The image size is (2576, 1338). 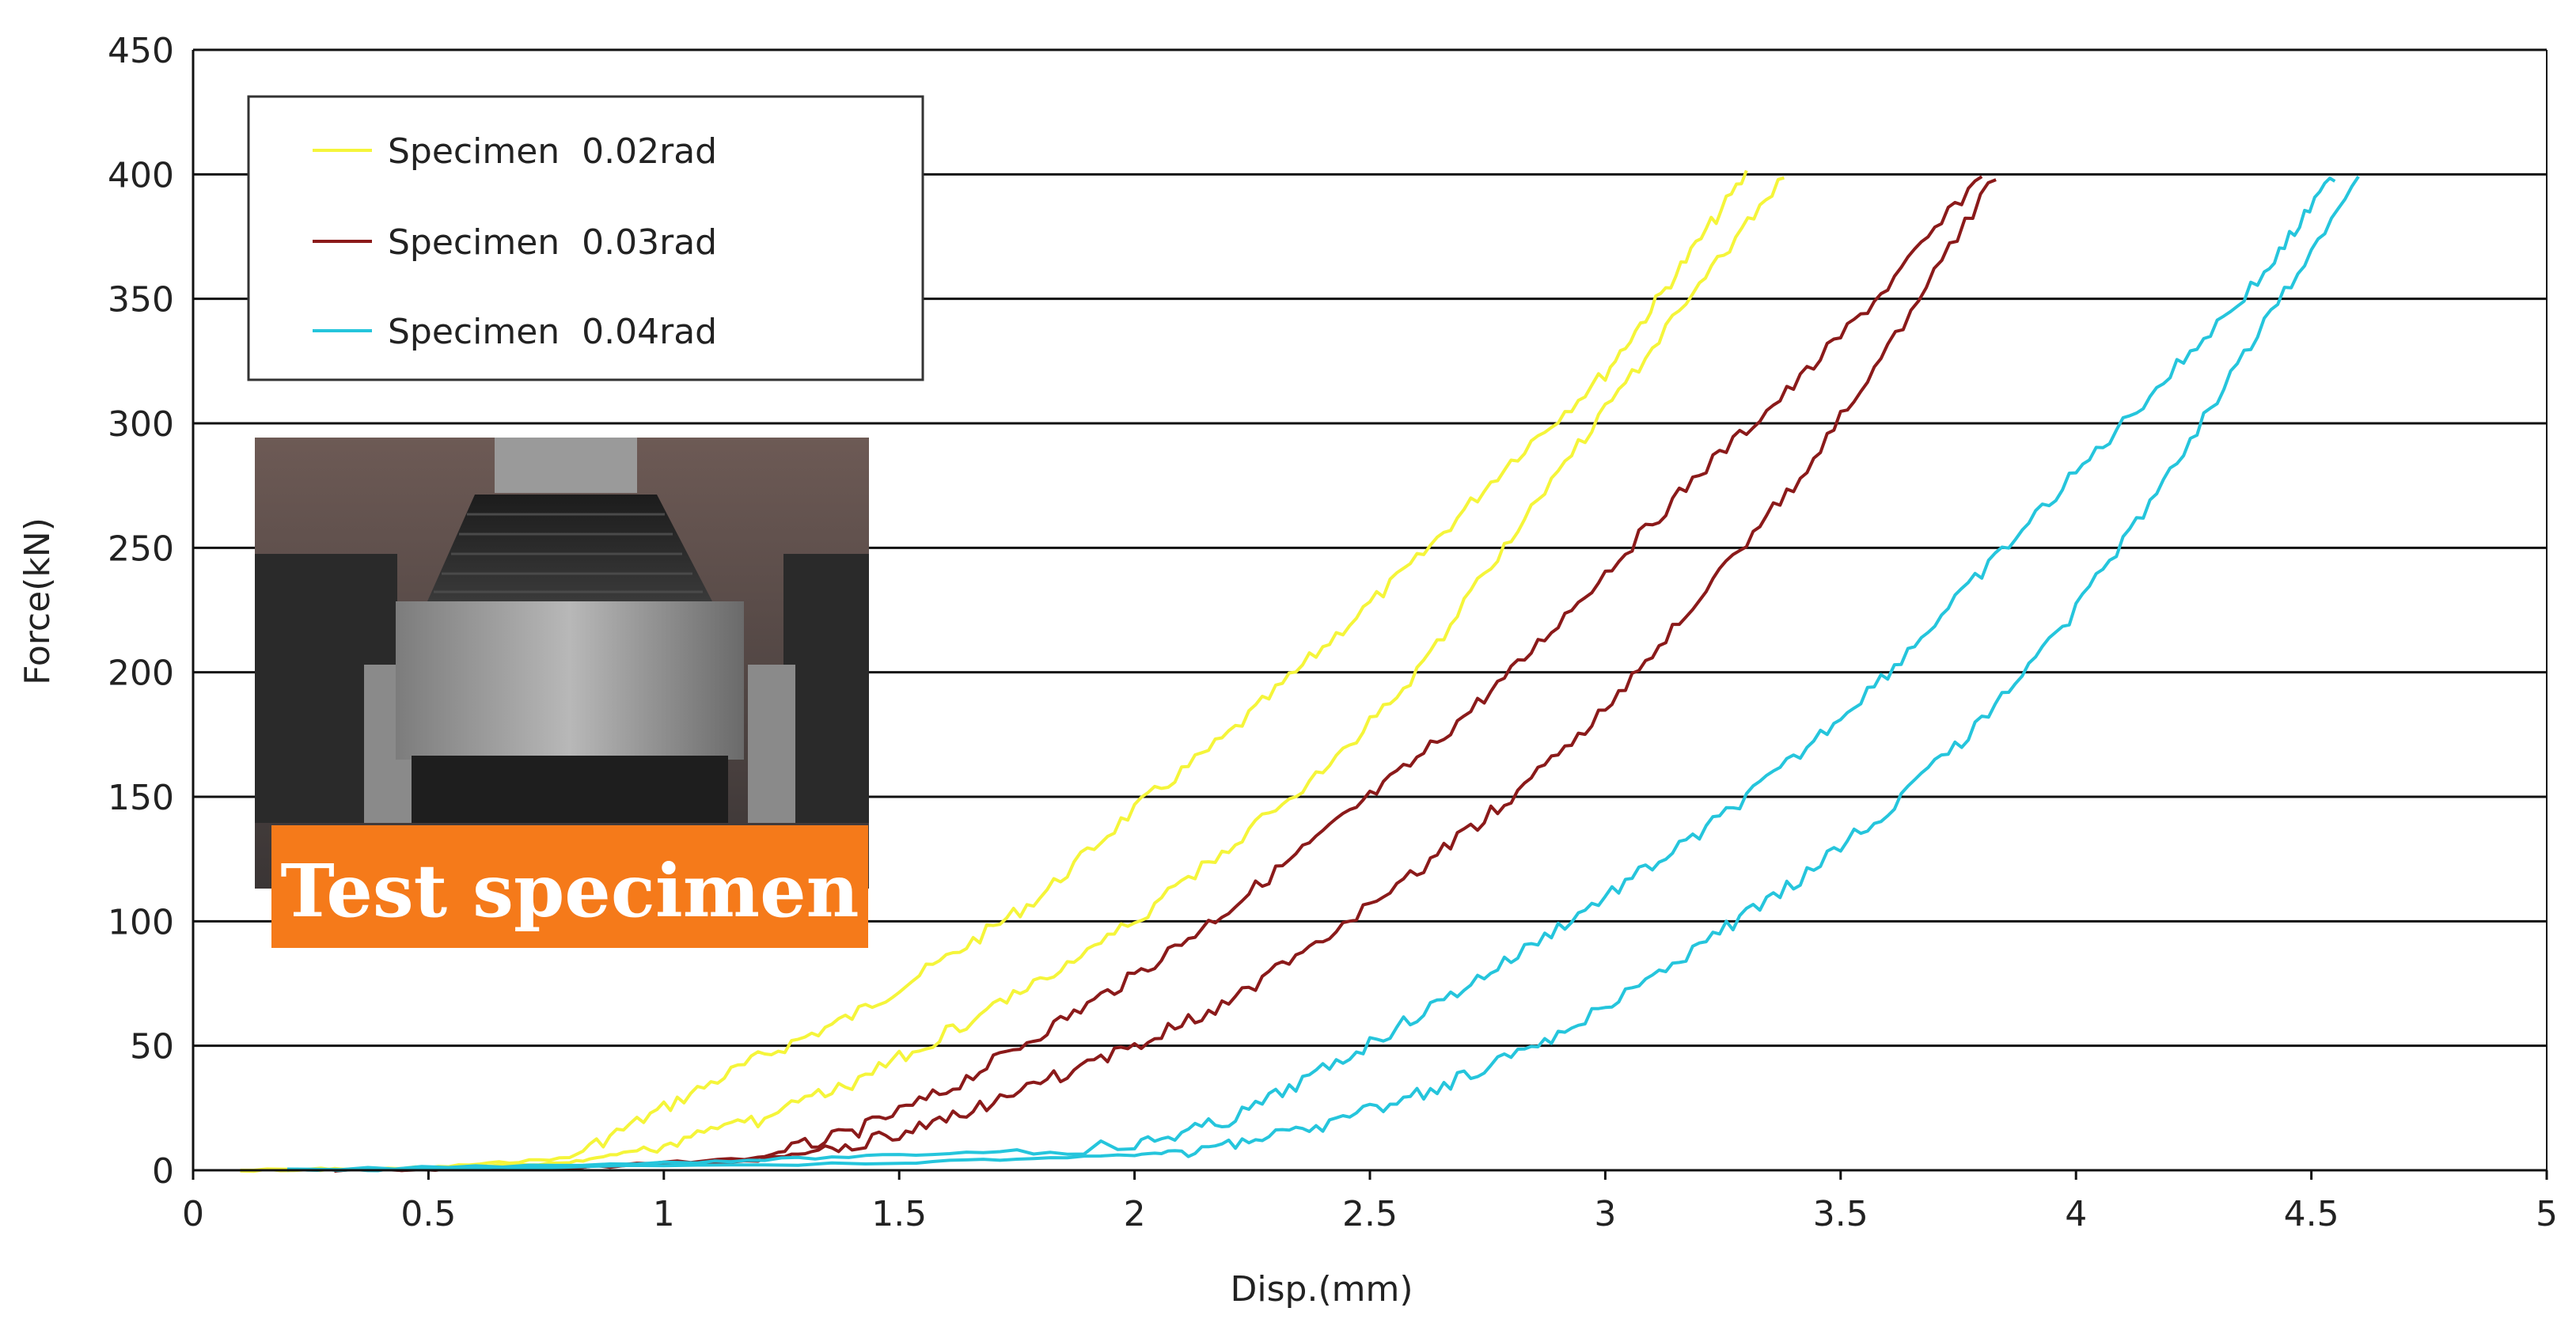 I want to click on x-tick-label: 3, so click(x=1605, y=1214).